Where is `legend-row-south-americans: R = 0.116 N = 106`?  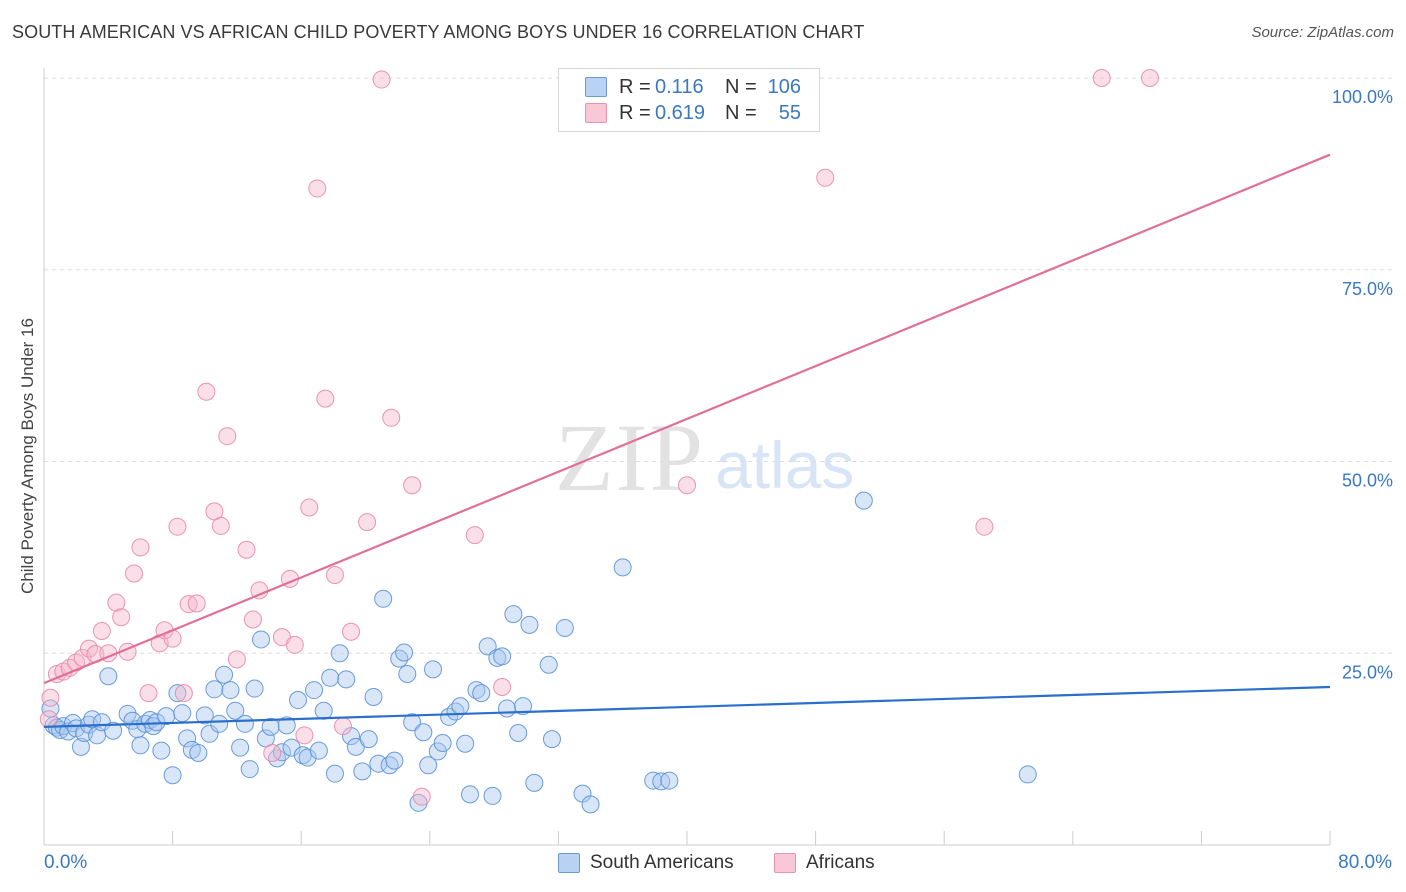 legend-row-south-americans: R = 0.116 N = 106 is located at coordinates (693, 87).